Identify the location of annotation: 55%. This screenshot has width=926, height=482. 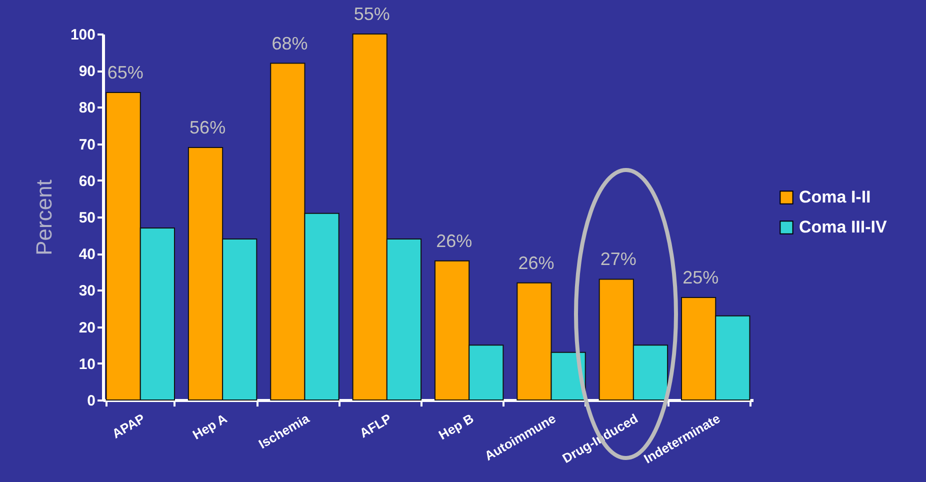
(372, 14).